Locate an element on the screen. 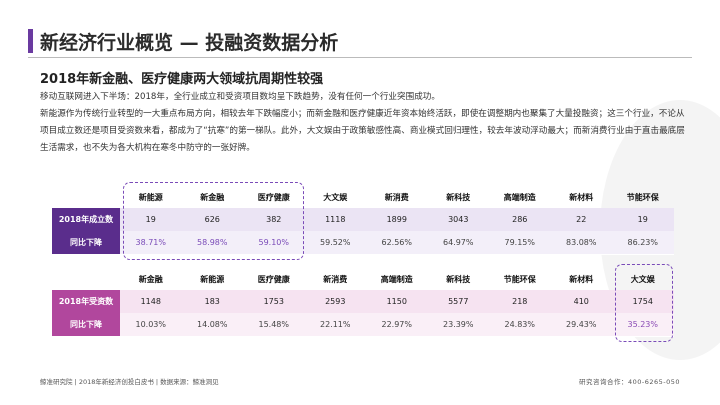 The width and height of the screenshot is (720, 405). table-cell: 24.83% is located at coordinates (519, 324).